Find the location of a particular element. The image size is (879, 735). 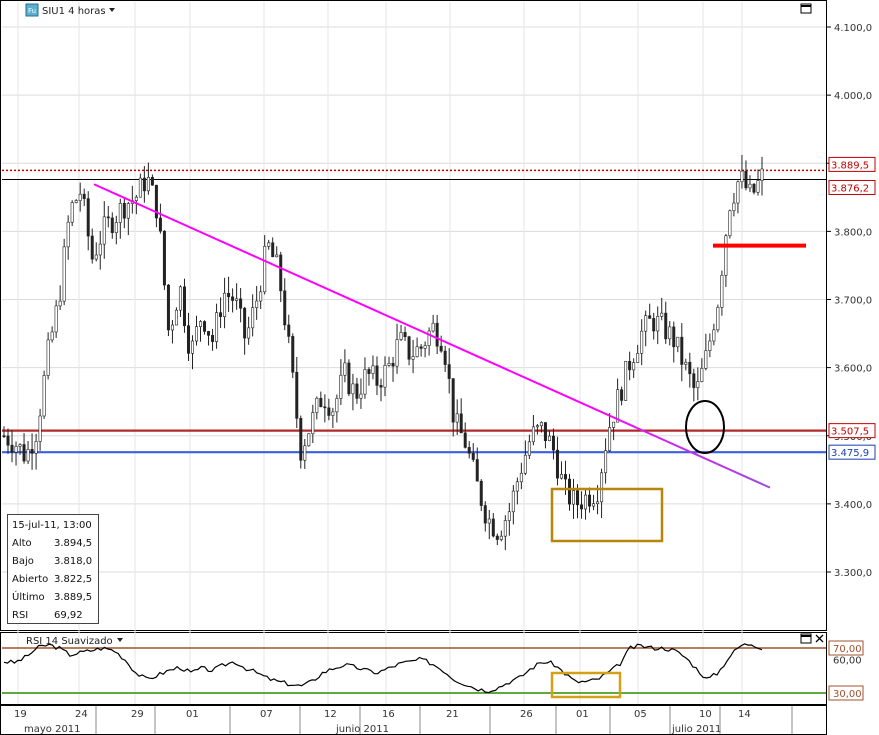

chart-title: SIU1 4 horas is located at coordinates (74, 11).